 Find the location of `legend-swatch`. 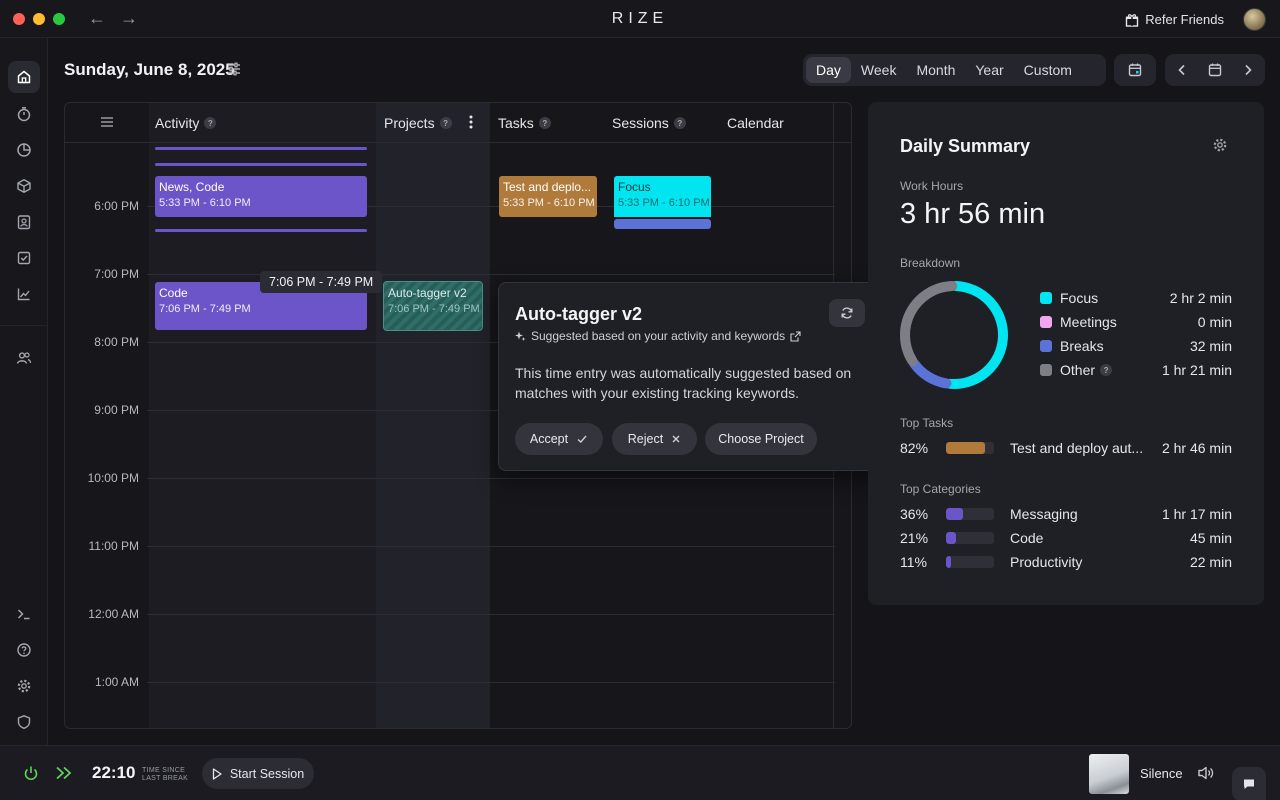

legend-swatch is located at coordinates (1046, 298).